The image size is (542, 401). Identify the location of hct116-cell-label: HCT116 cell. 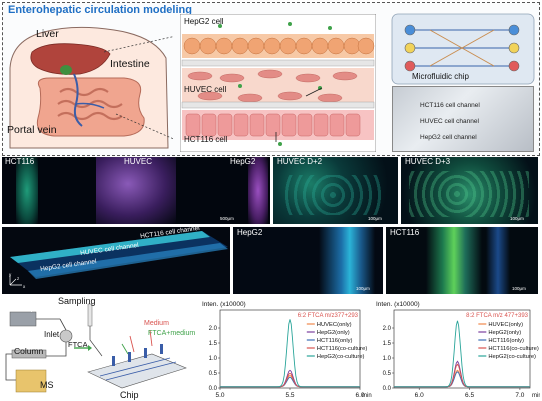
(206, 139).